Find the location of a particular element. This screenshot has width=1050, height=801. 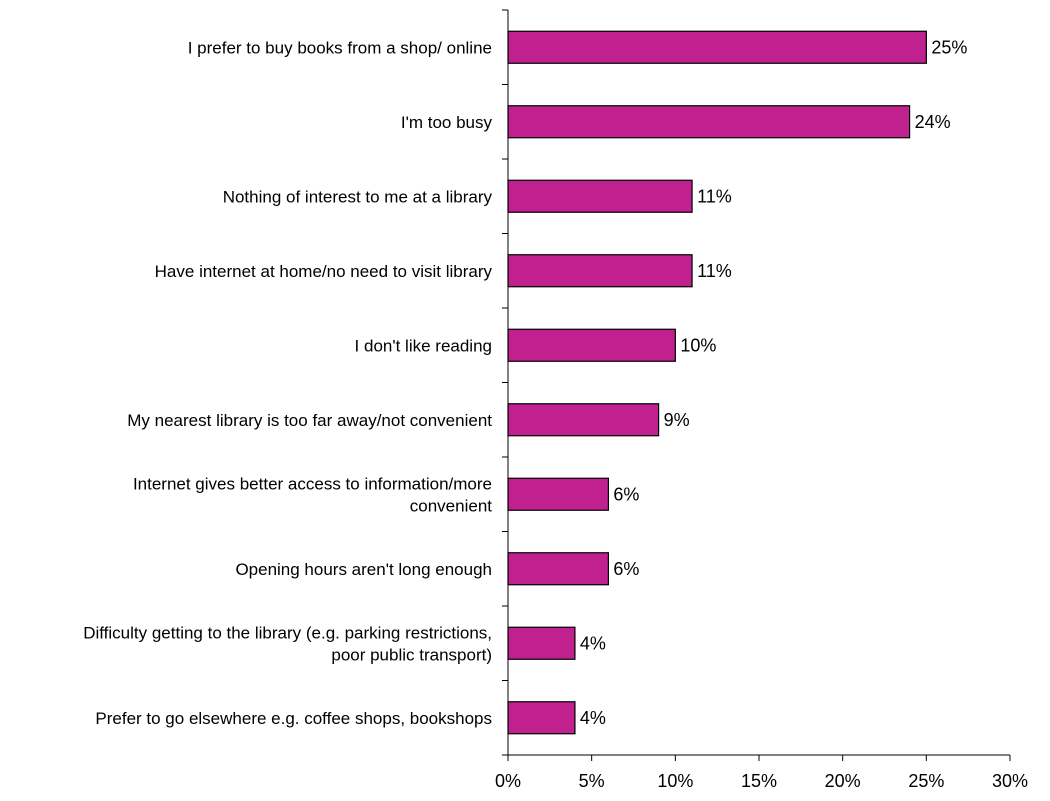

x-tick-label-6: 30% is located at coordinates (1010, 781).